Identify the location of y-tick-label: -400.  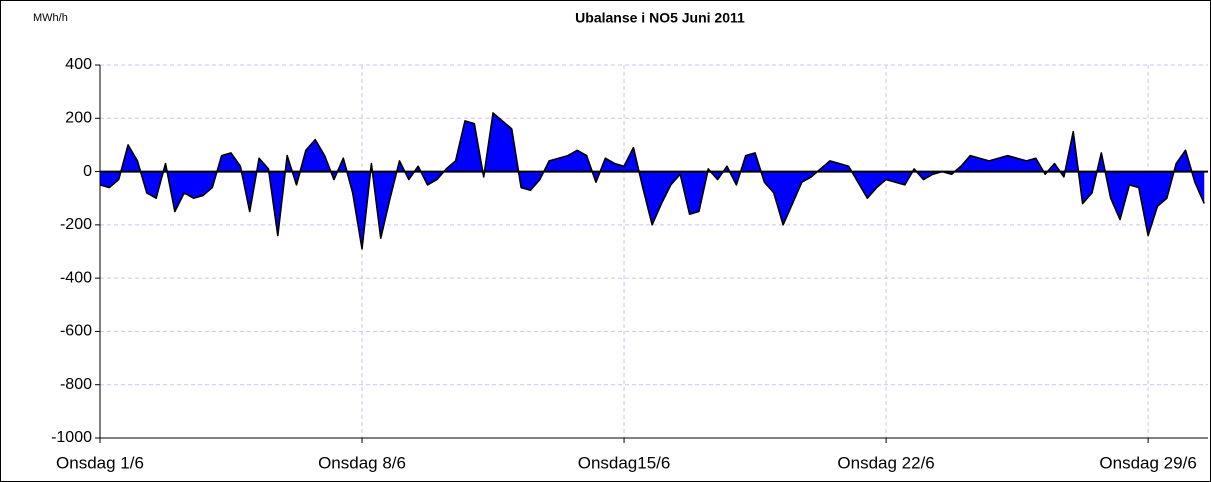
(76, 277).